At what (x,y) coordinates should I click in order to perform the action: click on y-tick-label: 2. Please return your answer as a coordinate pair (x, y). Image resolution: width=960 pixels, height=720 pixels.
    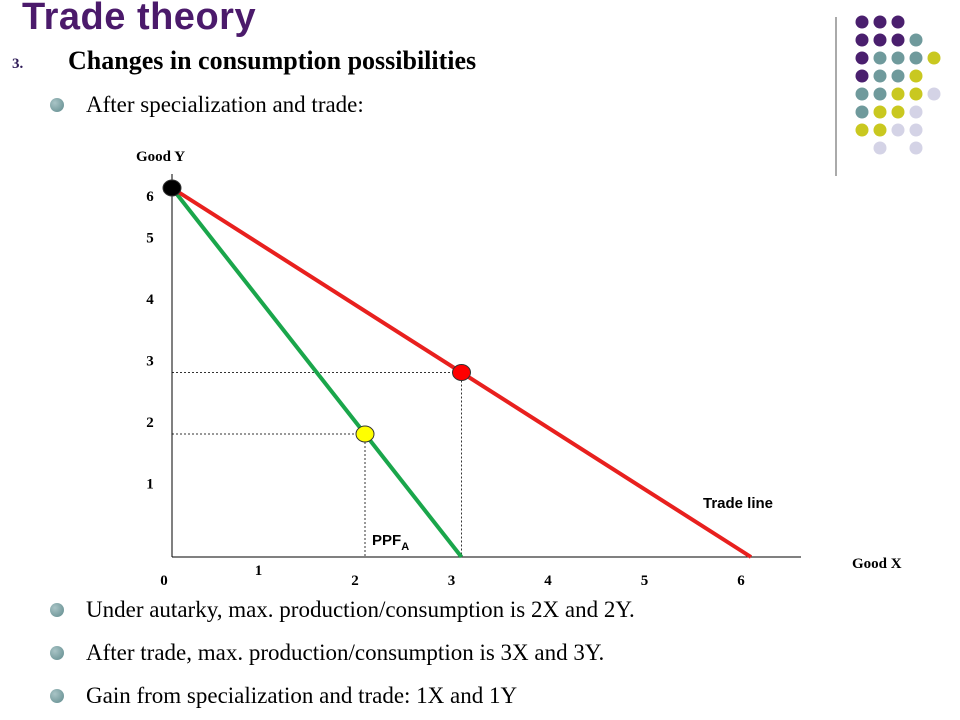
    Looking at the image, I should click on (150, 423).